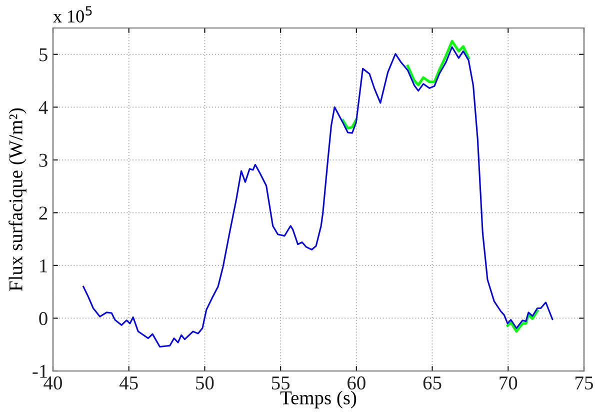  Describe the element at coordinates (584, 383) in the screenshot. I see `x-tick-label: 75` at that location.